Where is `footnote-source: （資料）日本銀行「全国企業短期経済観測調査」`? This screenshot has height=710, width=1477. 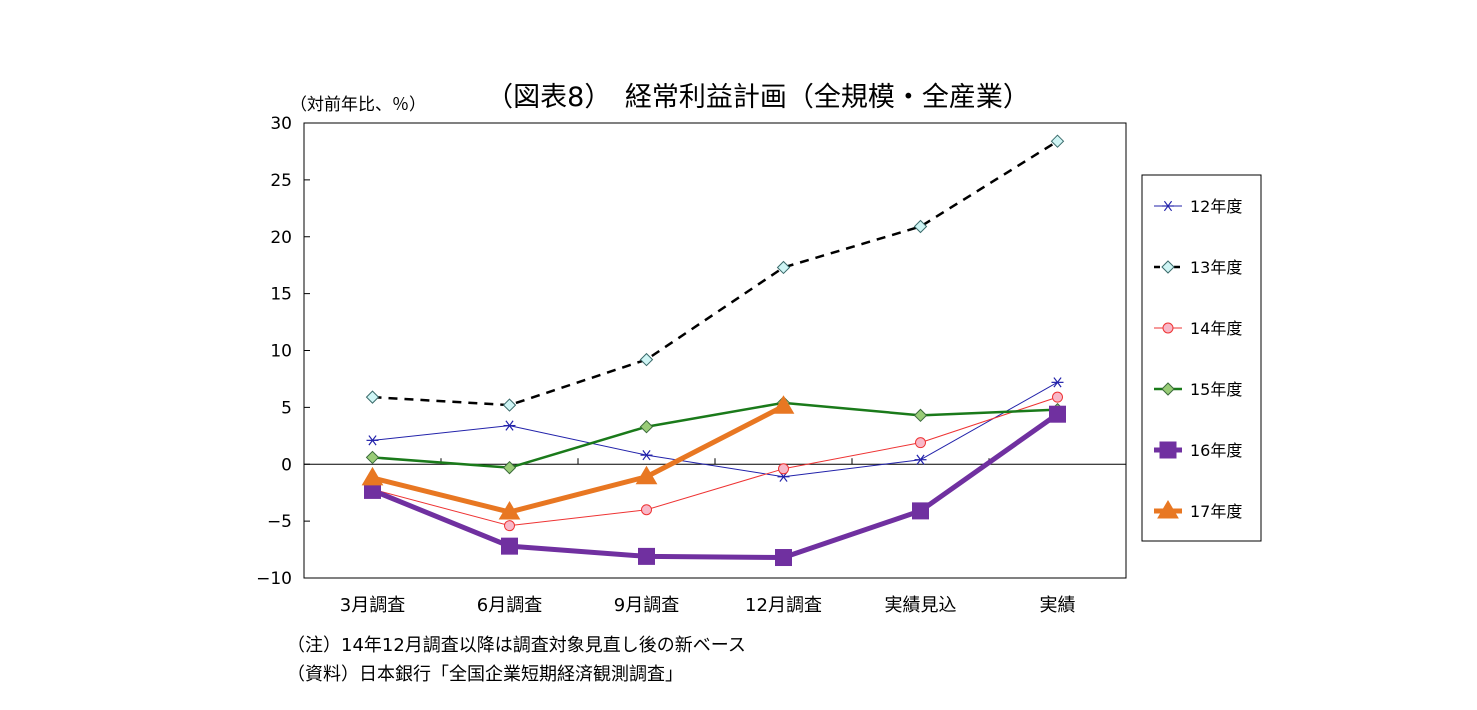 footnote-source: （資料）日本銀行「全国企業短期経済観測調査」 is located at coordinates (485, 674).